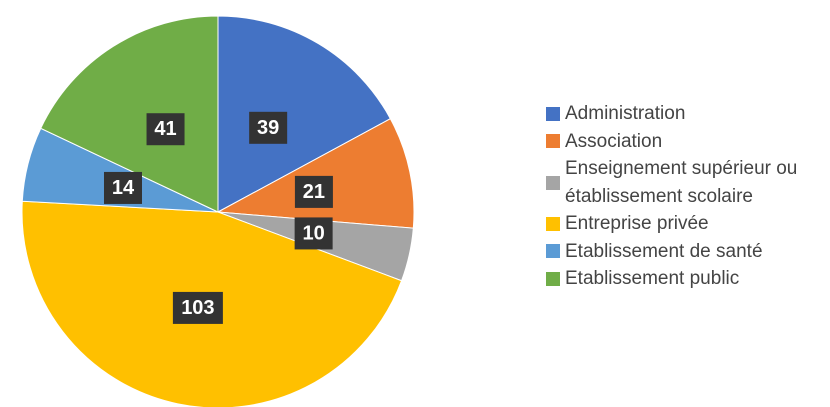  Describe the element at coordinates (625, 113) in the screenshot. I see `legend-label: Administration` at that location.